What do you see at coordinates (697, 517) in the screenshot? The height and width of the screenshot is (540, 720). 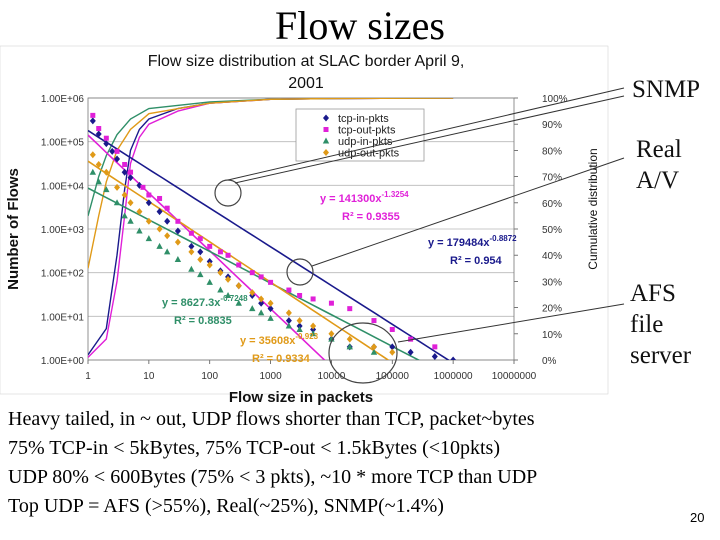 I see `page-number: 20` at bounding box center [697, 517].